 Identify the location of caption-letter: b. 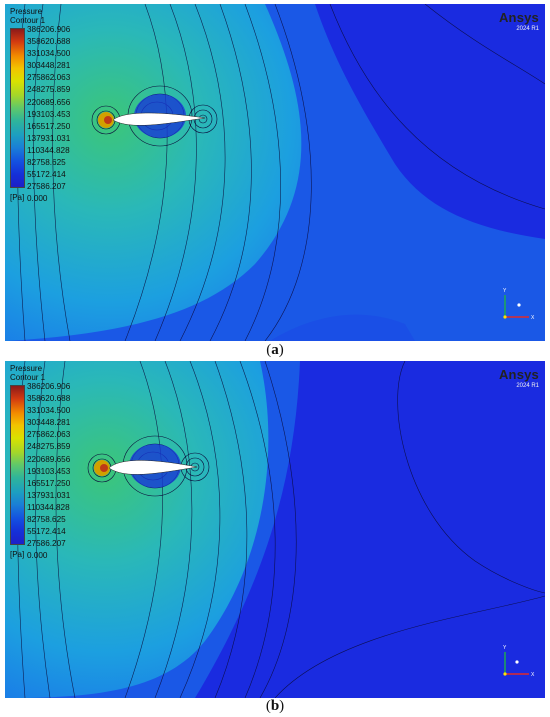
(275, 706).